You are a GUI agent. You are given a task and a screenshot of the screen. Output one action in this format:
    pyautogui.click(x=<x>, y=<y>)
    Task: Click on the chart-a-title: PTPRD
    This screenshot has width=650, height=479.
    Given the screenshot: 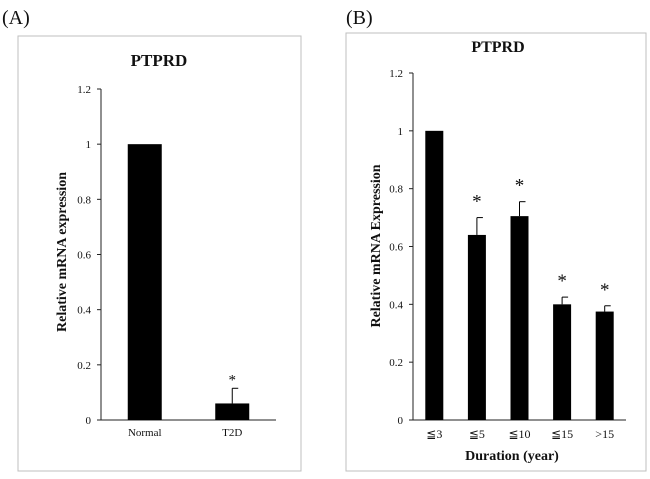 What is the action you would take?
    pyautogui.click(x=159, y=60)
    